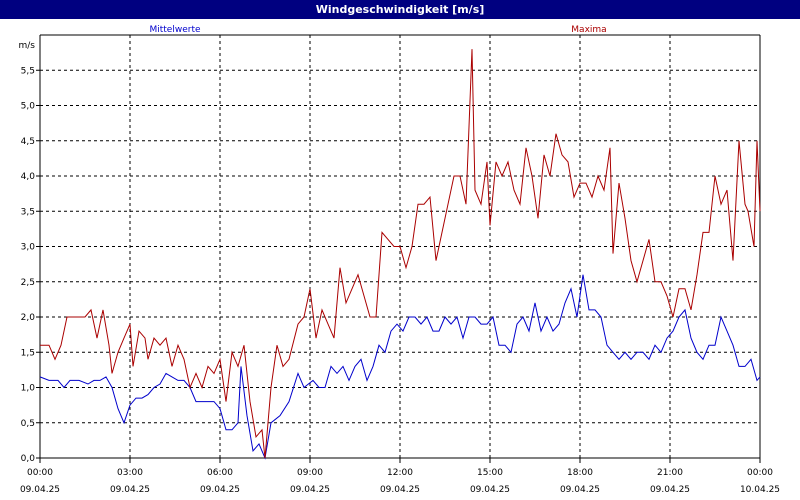 This screenshot has width=800, height=500. Describe the element at coordinates (28, 248) in the screenshot. I see `y-tick-label: 3,0` at that location.